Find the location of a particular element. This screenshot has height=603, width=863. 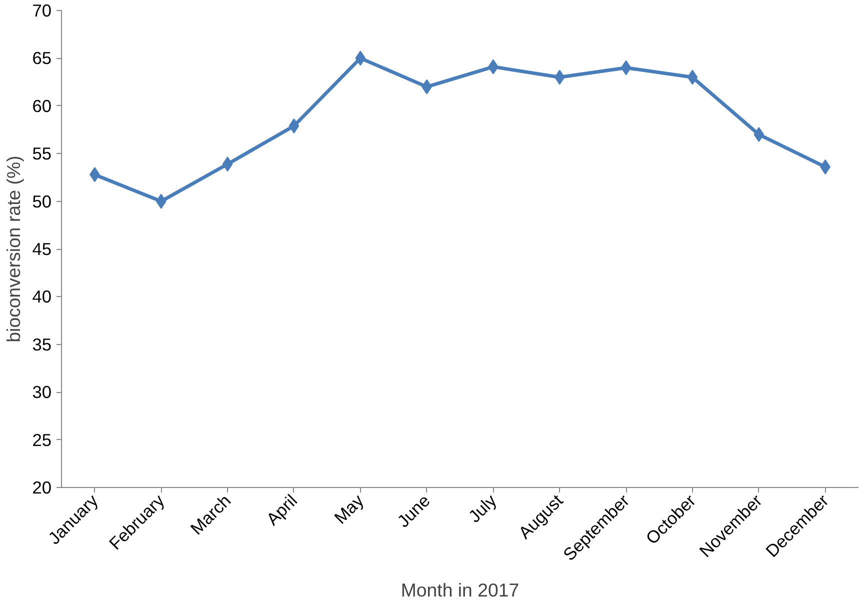

y-tick-label: 20 is located at coordinates (42, 488).